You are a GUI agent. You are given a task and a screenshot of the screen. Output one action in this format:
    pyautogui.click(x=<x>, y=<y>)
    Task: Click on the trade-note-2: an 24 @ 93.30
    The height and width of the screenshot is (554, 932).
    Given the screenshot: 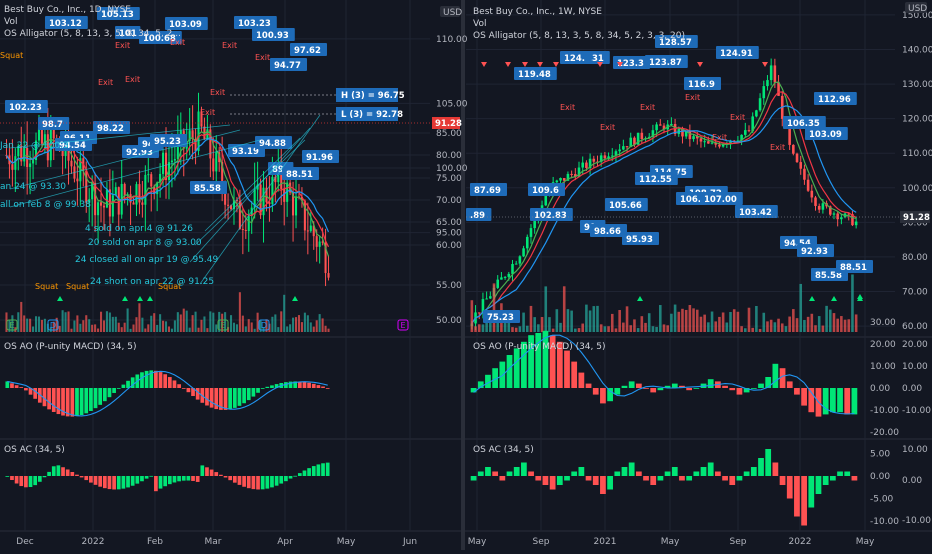 What is the action you would take?
    pyautogui.click(x=33, y=187)
    